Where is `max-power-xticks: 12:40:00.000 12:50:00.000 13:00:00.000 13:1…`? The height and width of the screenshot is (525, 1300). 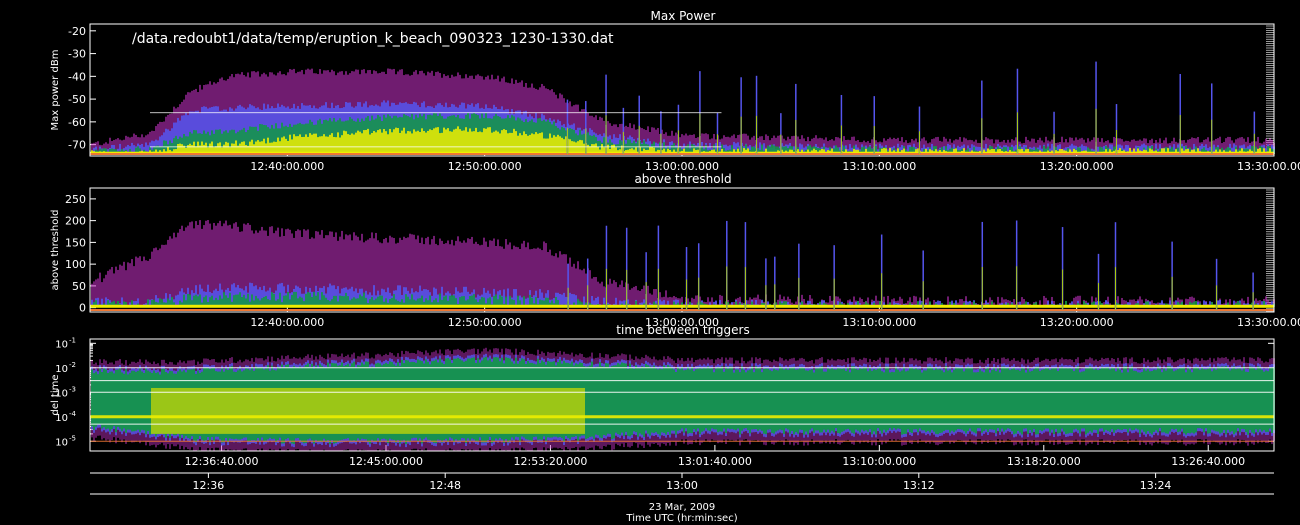 max-power-xticks: 12:40:00.000 12:50:00.000 13:00:00.000 13:1… is located at coordinates (775, 161).